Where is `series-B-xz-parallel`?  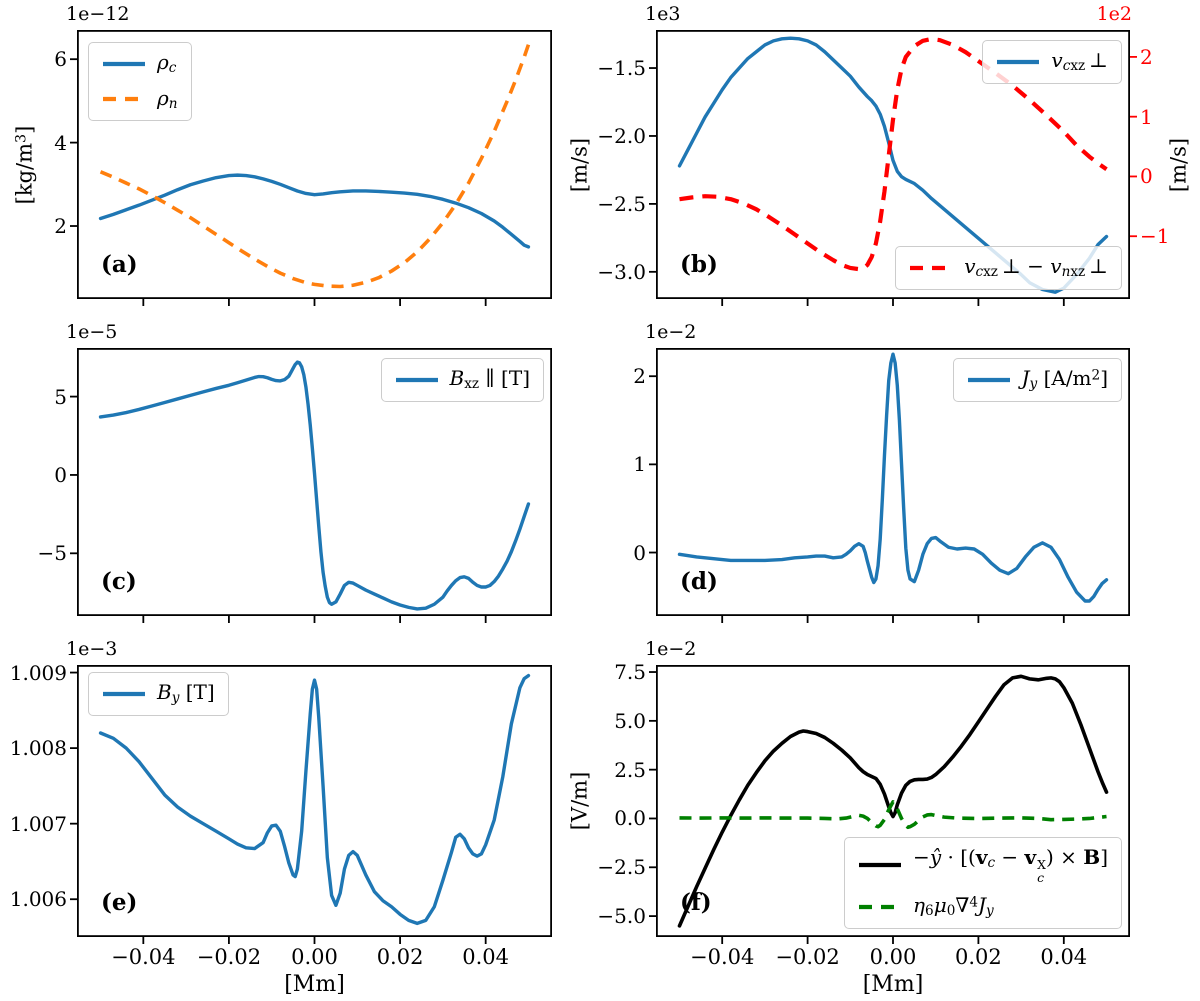
series-B-xz-parallel is located at coordinates (314, 485).